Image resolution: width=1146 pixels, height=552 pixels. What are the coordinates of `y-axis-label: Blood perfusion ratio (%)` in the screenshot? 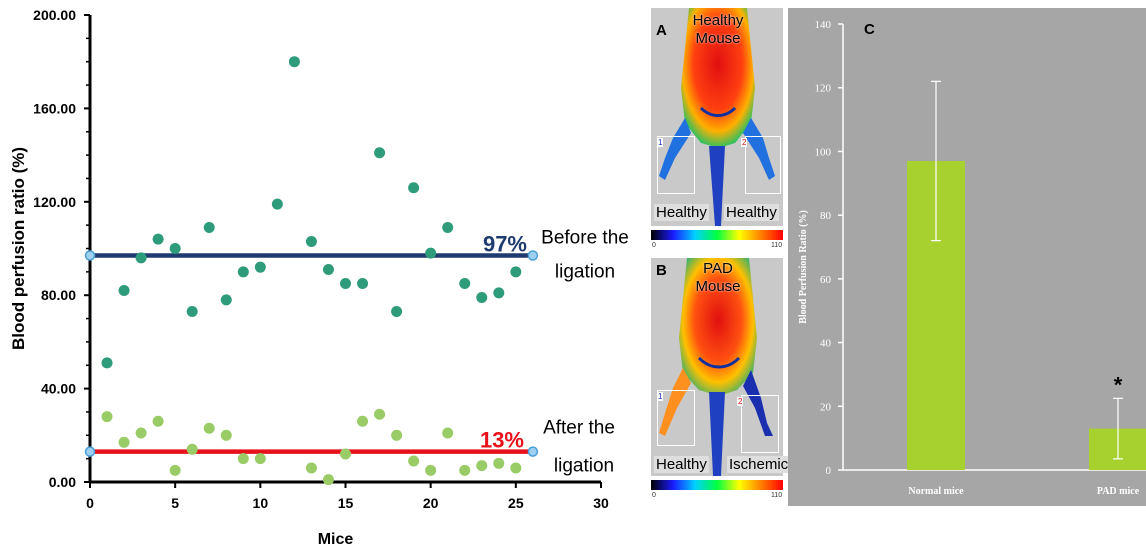 It's located at (18, 248).